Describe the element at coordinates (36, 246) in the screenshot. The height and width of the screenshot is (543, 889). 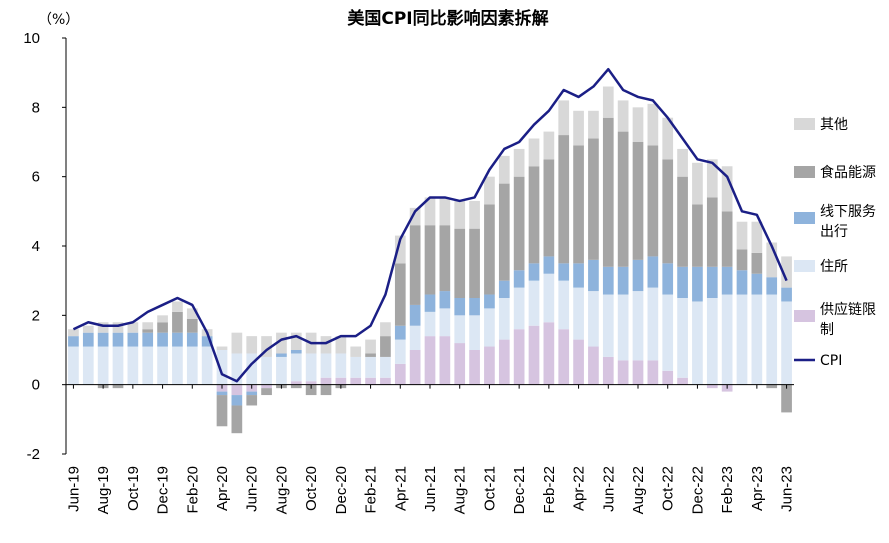
I see `y-tick-label: 4` at that location.